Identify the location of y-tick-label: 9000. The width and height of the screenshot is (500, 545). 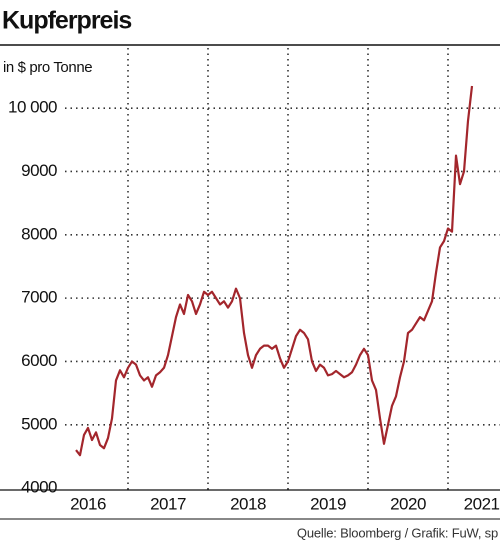
(39, 170).